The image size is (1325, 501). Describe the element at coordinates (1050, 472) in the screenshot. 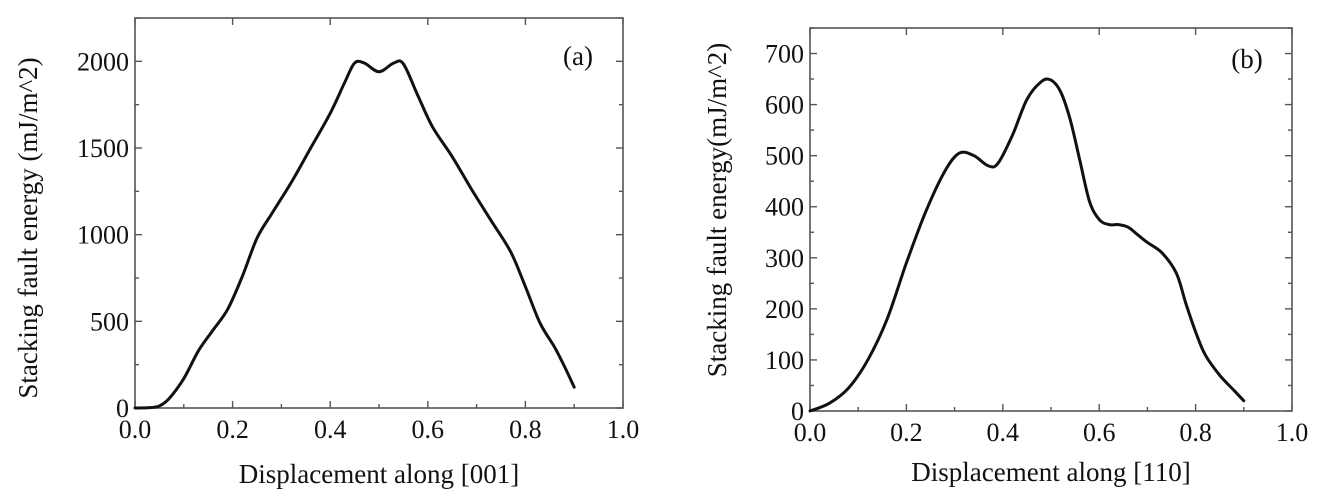

I see `x-axis-title-b: Displacement along [110]` at that location.